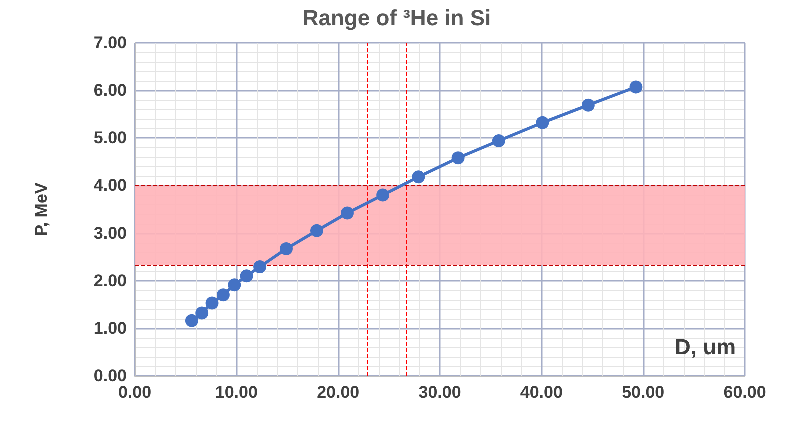  What do you see at coordinates (110, 376) in the screenshot?
I see `y-tick-label: 0.00` at bounding box center [110, 376].